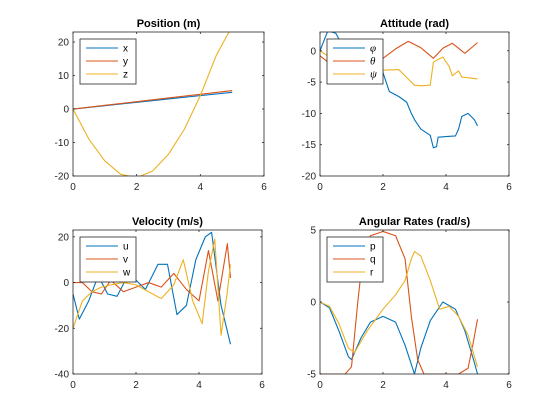 This screenshot has width=560, height=420. Describe the element at coordinates (320, 187) in the screenshot. I see `attitude-rad-x-tick-label: 0` at that location.